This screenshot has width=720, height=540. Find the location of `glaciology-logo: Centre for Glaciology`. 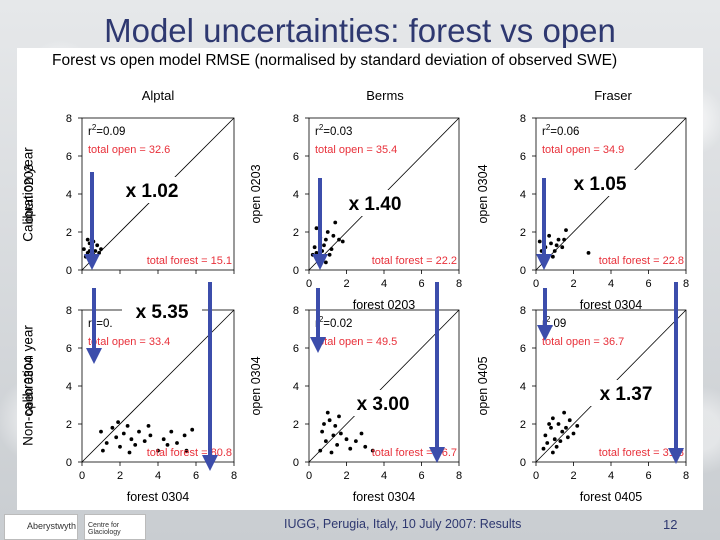

glaciology-logo: Centre for Glaciology is located at coordinates (115, 527).